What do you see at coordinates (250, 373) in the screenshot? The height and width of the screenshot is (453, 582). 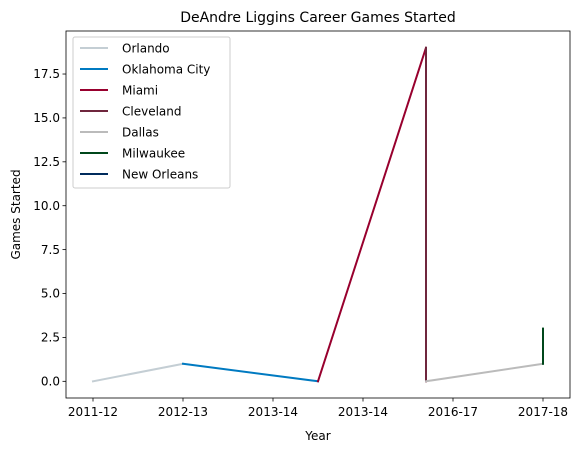 I see `series-line-oklahoma-city` at bounding box center [250, 373].